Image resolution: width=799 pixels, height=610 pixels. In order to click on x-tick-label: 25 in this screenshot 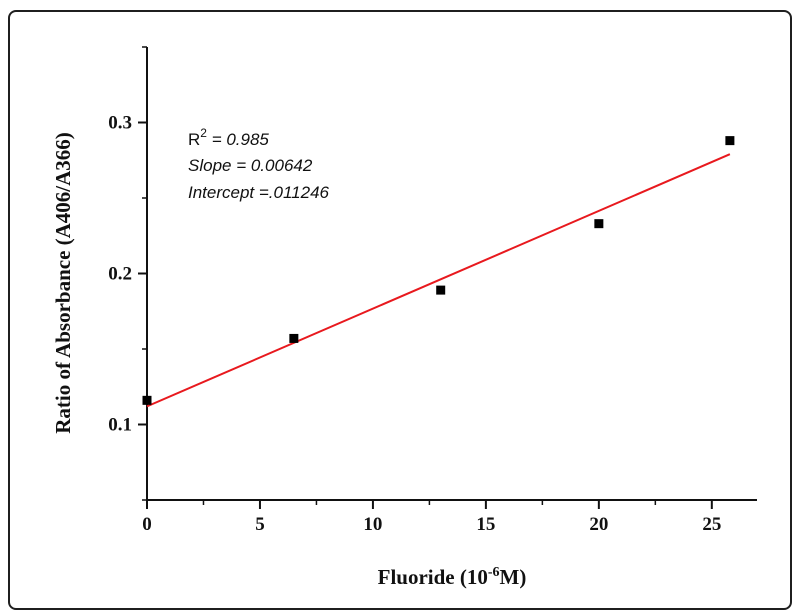, I will do `click(711, 524)`.